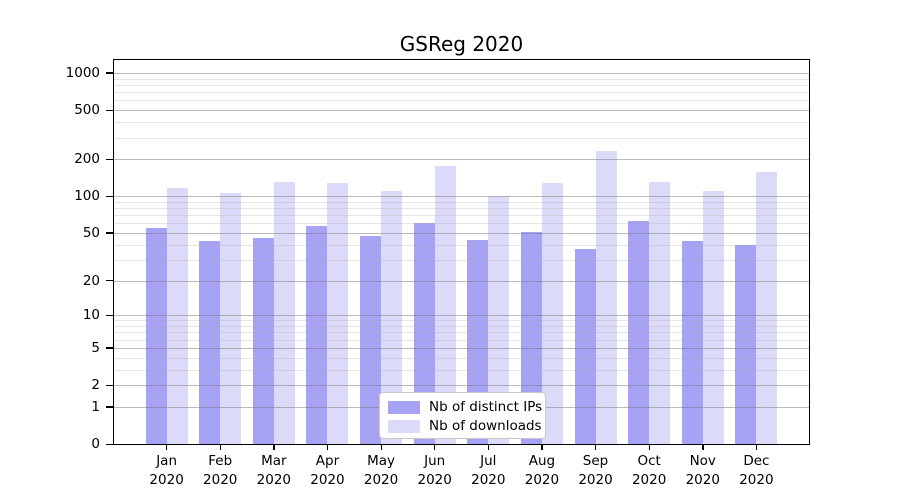 This screenshot has width=900, height=500. I want to click on x-tick-label-jun: Jun 2020, so click(435, 471).